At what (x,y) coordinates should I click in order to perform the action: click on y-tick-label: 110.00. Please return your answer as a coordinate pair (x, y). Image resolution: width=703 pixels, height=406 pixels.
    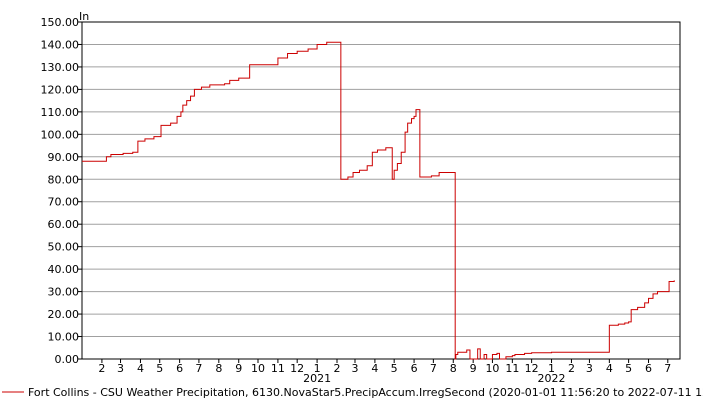
    Looking at the image, I should click on (60, 112).